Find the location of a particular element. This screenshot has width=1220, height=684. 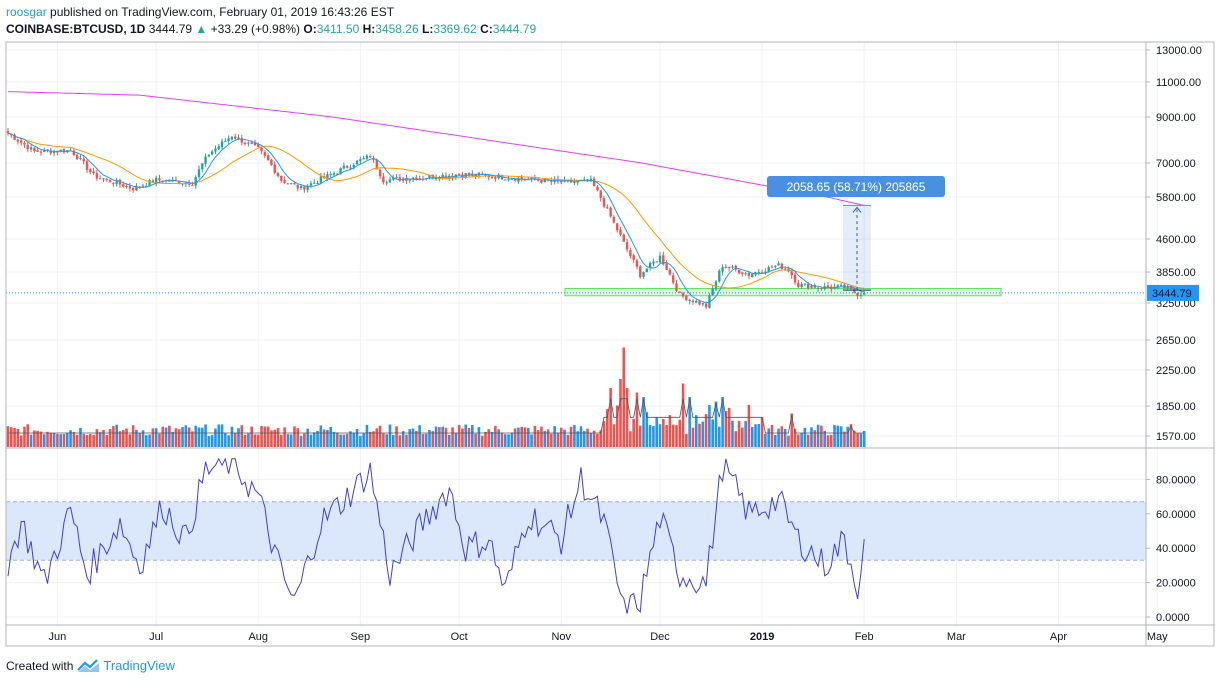

volume-ma-line is located at coordinates (436, 416).